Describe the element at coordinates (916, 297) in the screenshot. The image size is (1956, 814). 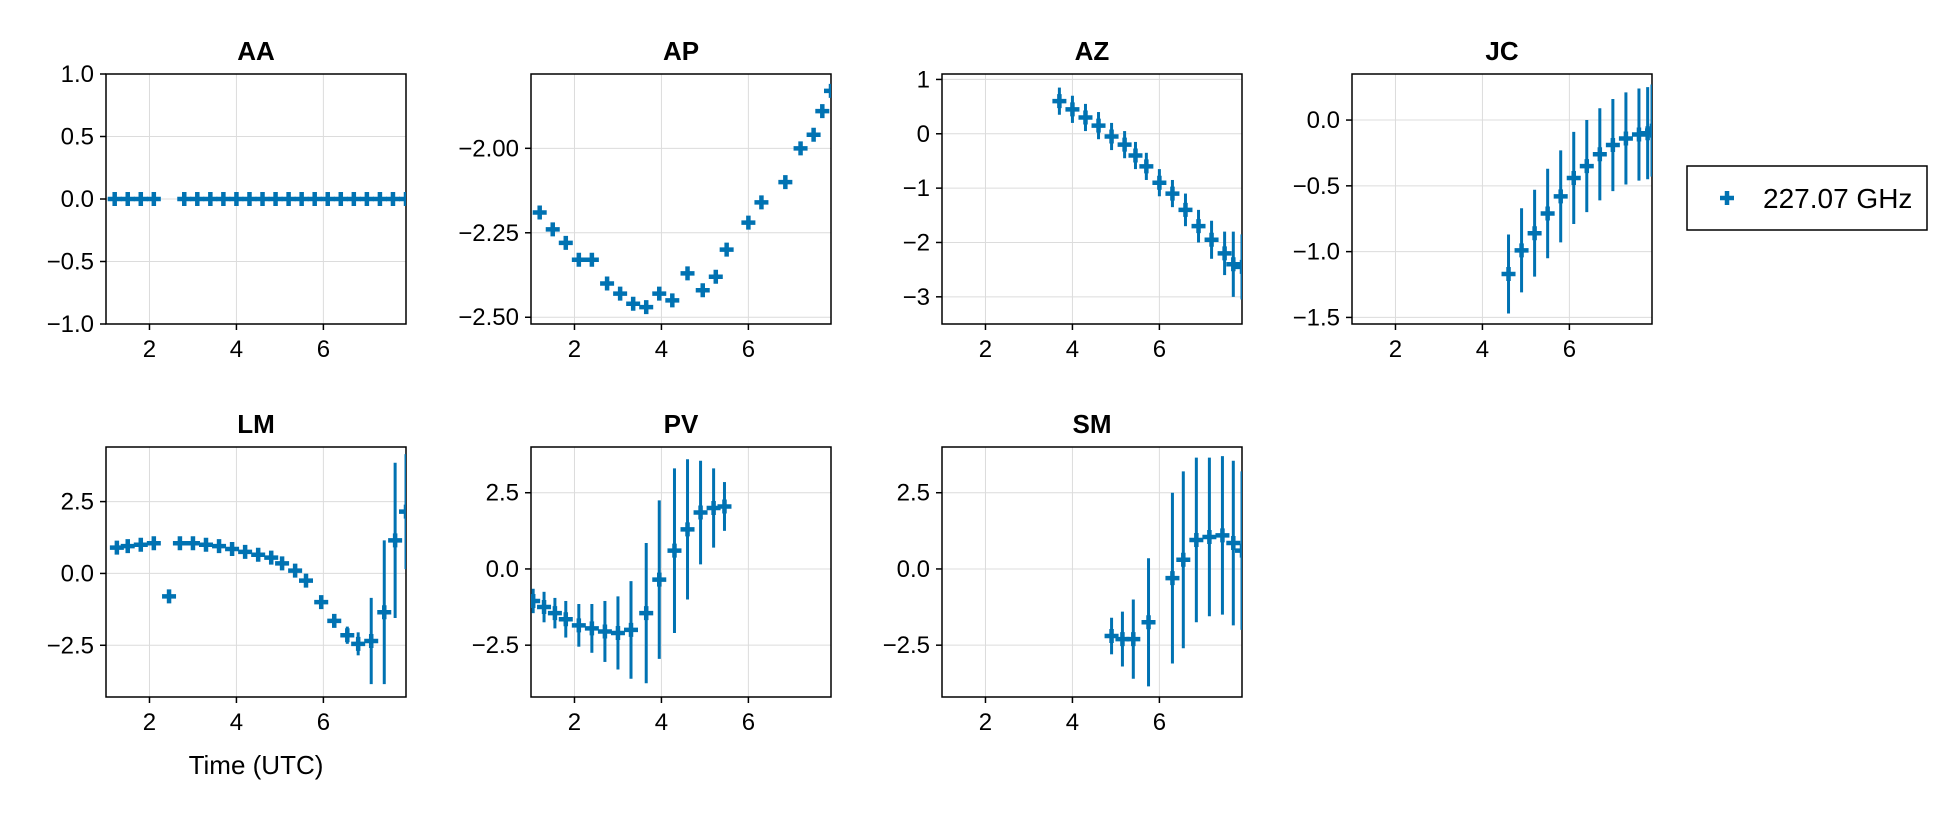
I see `y-tick-label: −3` at that location.